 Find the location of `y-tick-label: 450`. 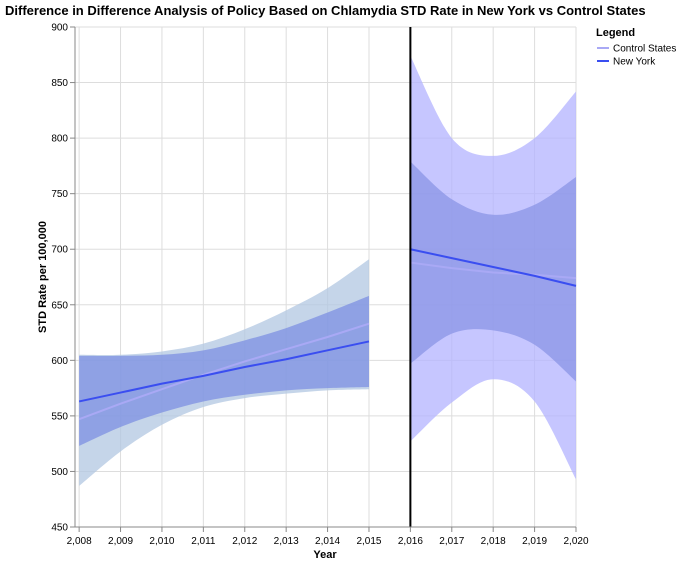

y-tick-label: 450 is located at coordinates (59, 528).